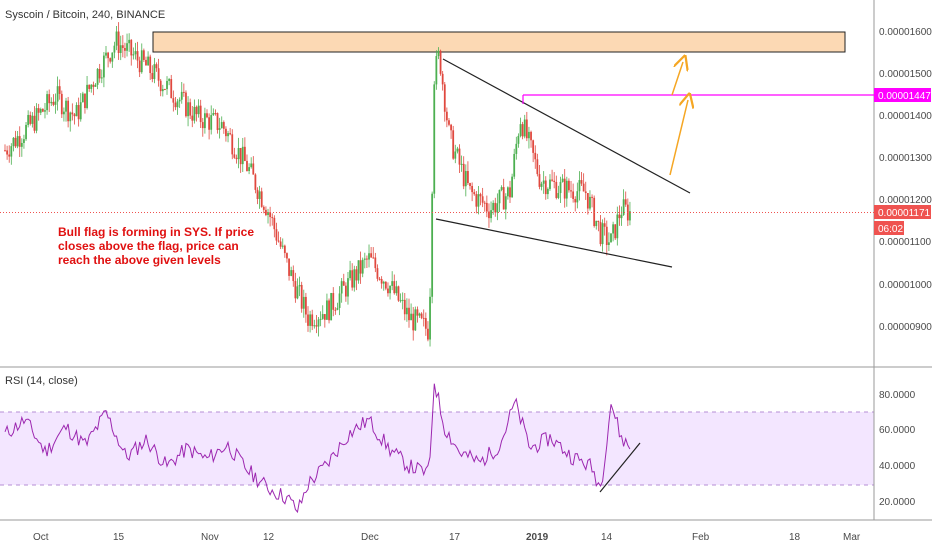 The height and width of the screenshot is (550, 932). Describe the element at coordinates (905, 200) in the screenshot. I see `y-tick-label: 0.00001200` at that location.